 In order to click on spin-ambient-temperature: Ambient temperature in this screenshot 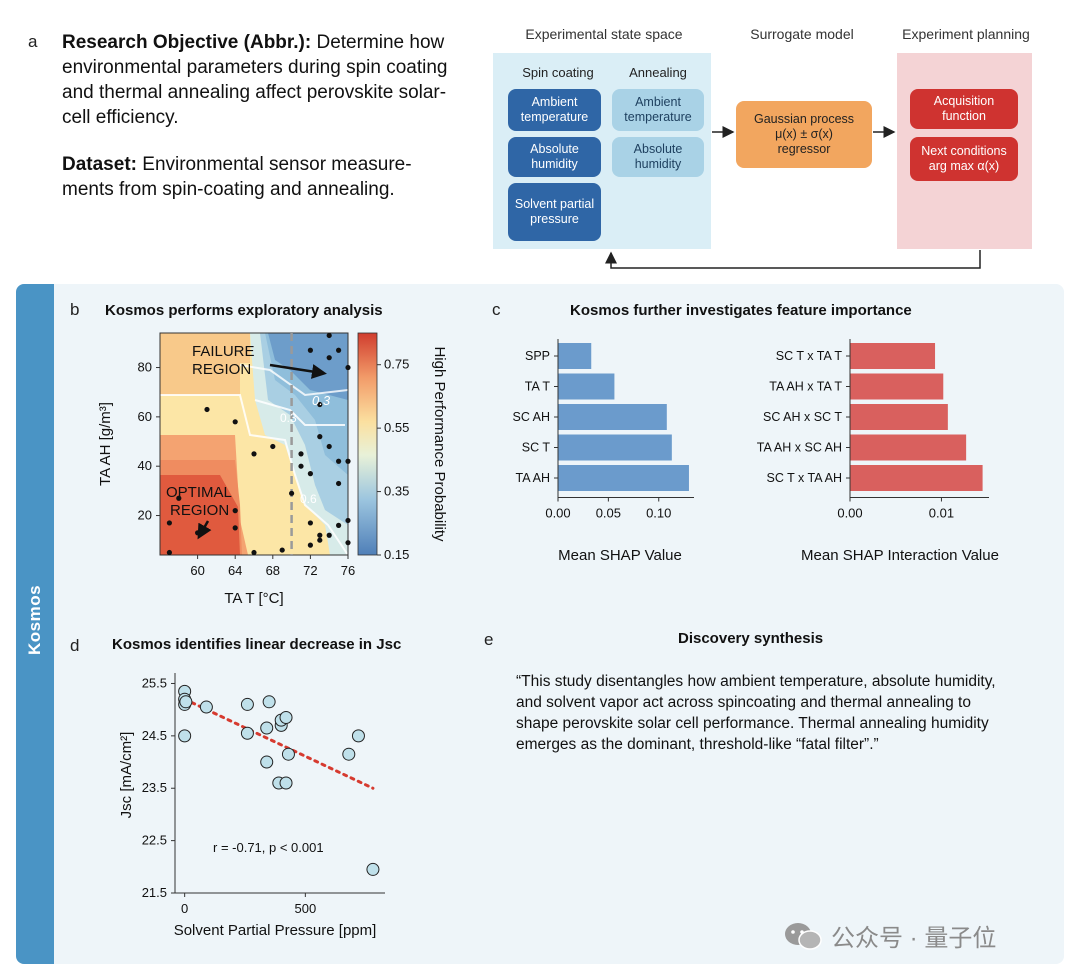, I will do `click(554, 110)`.